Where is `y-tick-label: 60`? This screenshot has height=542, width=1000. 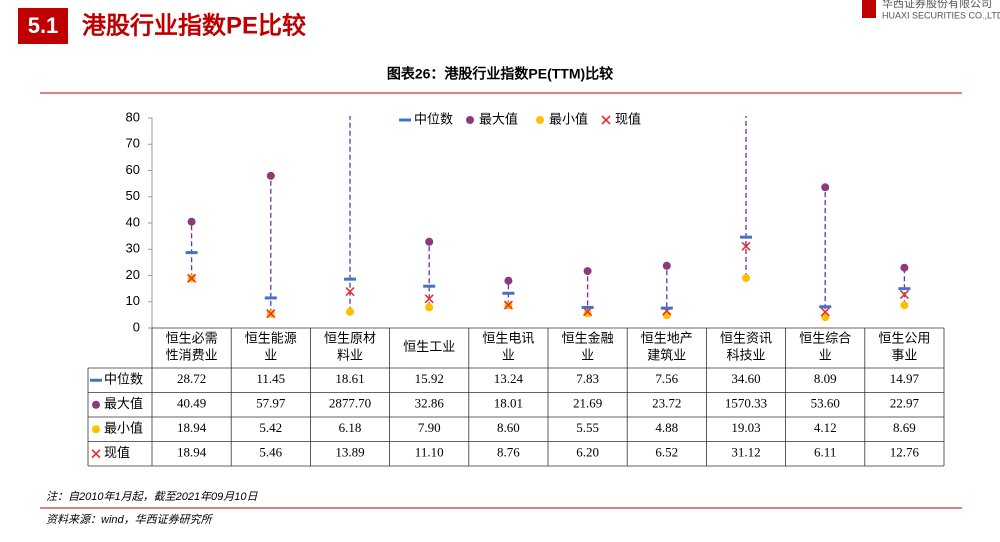 y-tick-label: 60 is located at coordinates (133, 169).